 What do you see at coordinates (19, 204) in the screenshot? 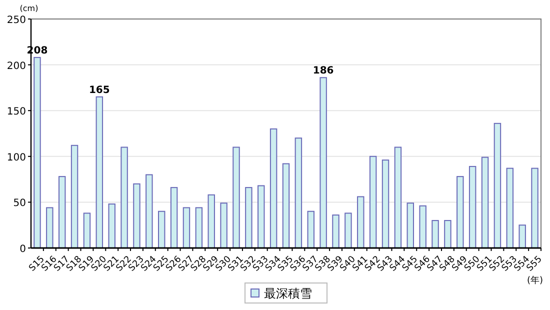
I see `y-tick-label: 50` at bounding box center [19, 204].